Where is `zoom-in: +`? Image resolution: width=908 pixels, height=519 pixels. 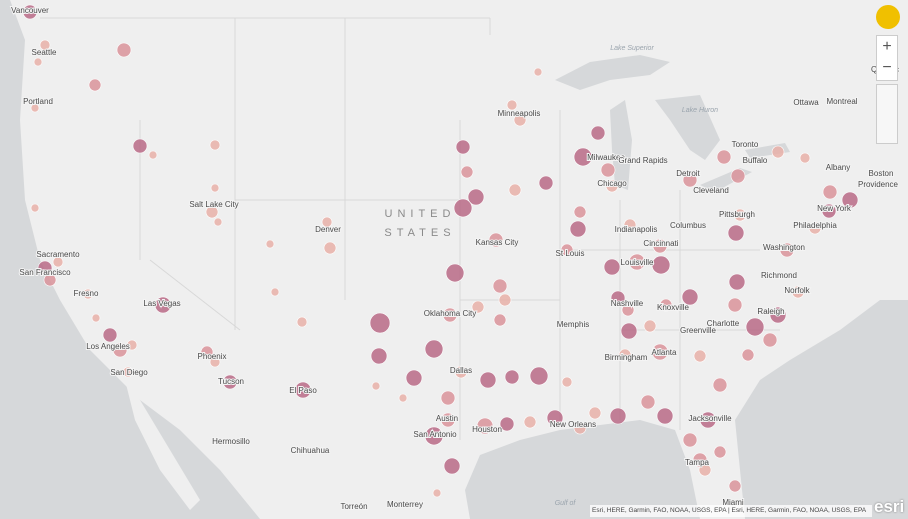 zoom-in: + is located at coordinates (887, 46).